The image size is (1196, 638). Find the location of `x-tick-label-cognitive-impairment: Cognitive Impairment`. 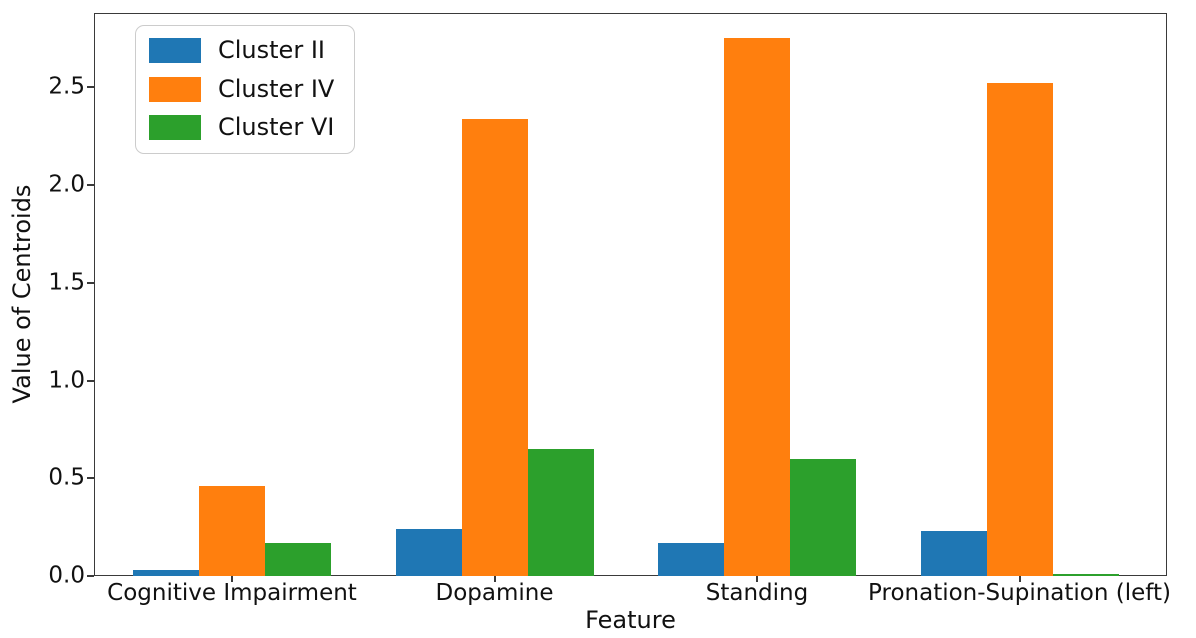

x-tick-label-cognitive-impairment: Cognitive Impairment is located at coordinates (232, 593).